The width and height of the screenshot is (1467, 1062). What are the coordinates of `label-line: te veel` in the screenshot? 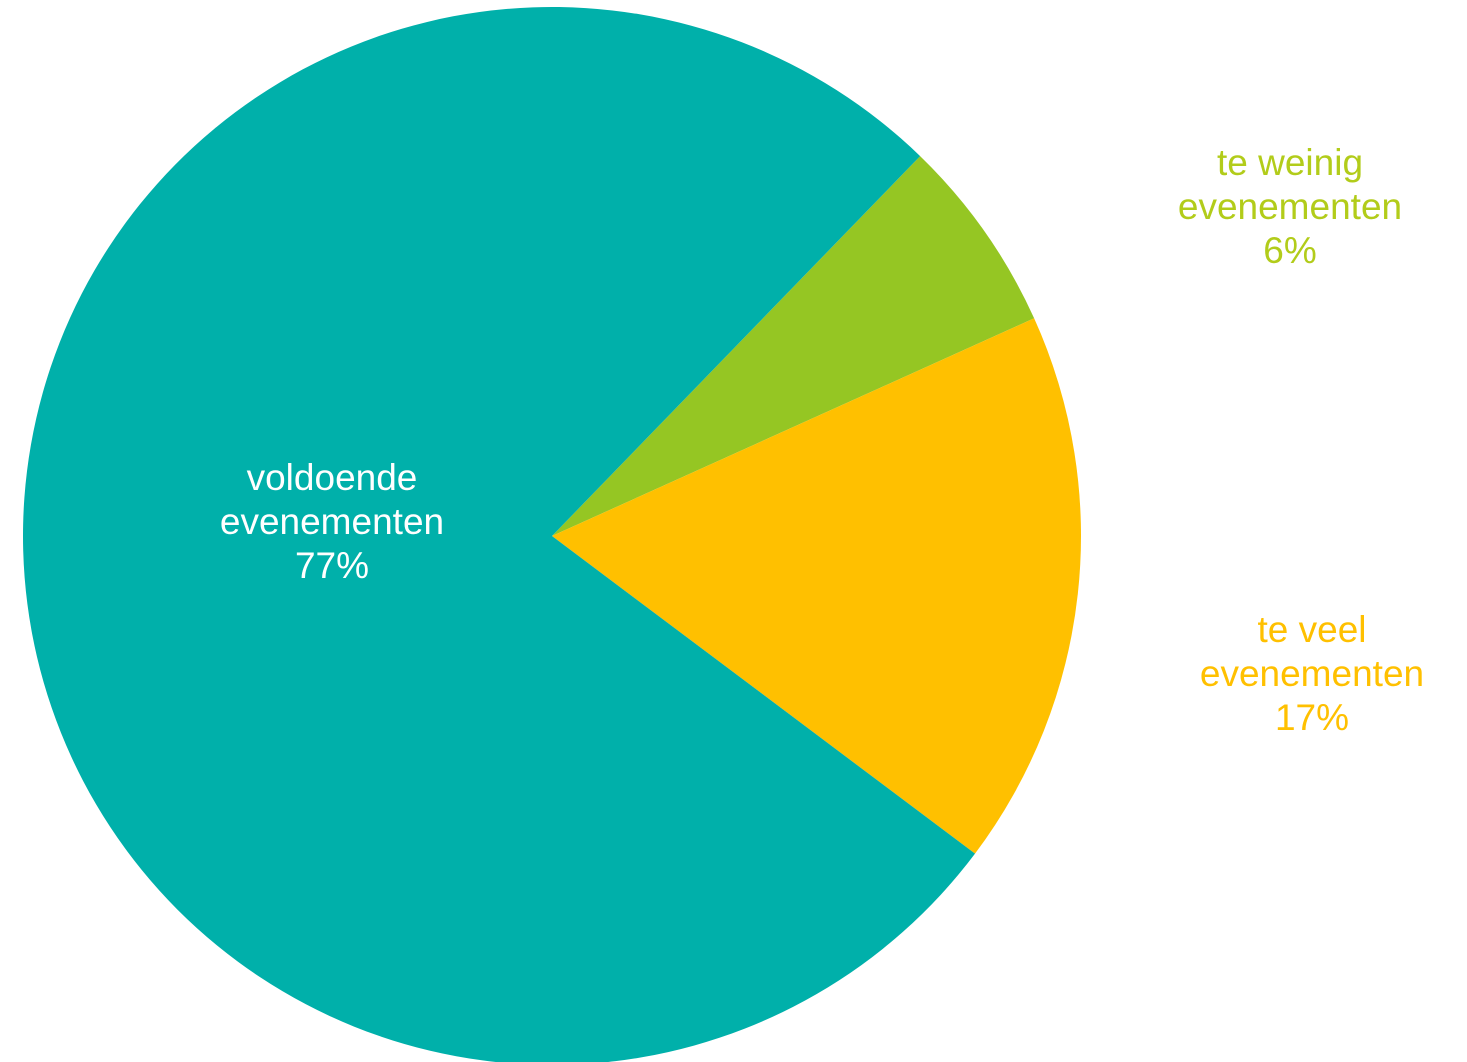 It's located at (1311, 629).